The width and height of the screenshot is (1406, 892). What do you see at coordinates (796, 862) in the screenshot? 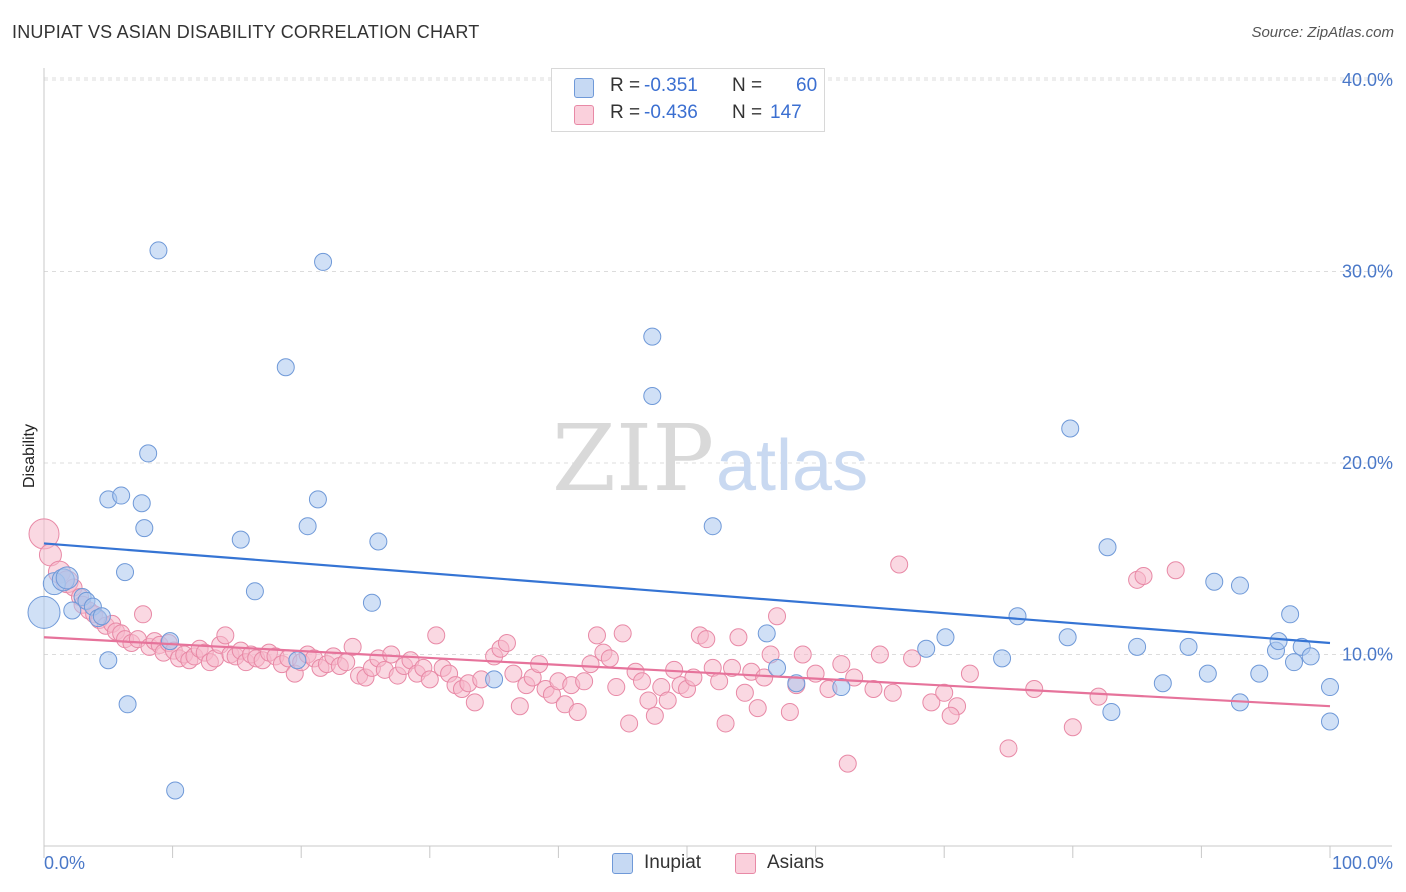
I see `legend-label-asians: Asians` at bounding box center [796, 862].